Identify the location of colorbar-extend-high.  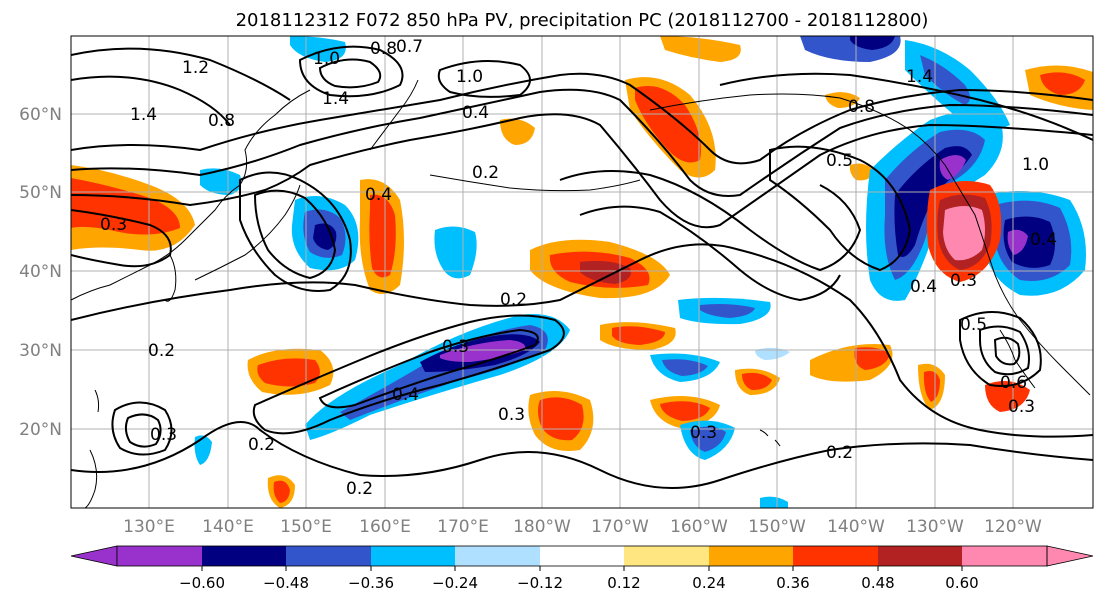
(1070, 556).